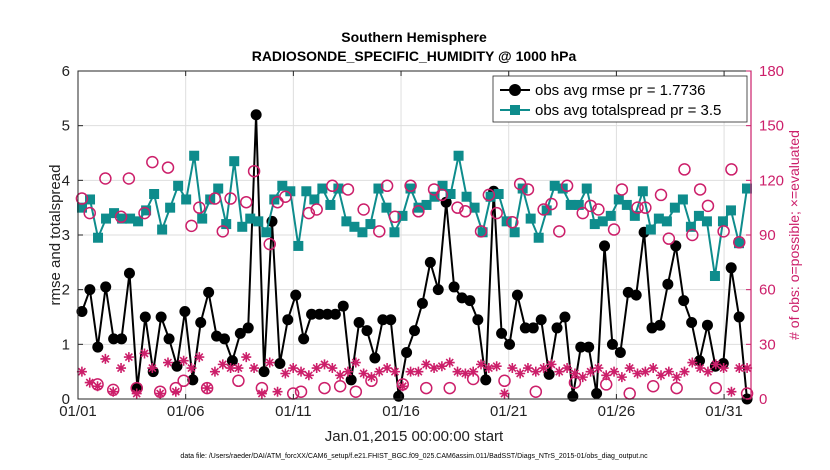  I want to click on y2-tick-label: 150, so click(771, 126).